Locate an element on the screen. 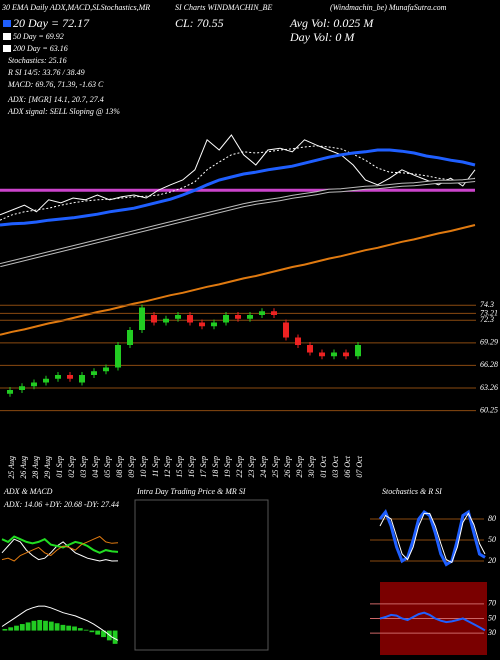 The image size is (500, 660). x-tick-label: 11 Sep is located at coordinates (155, 466).